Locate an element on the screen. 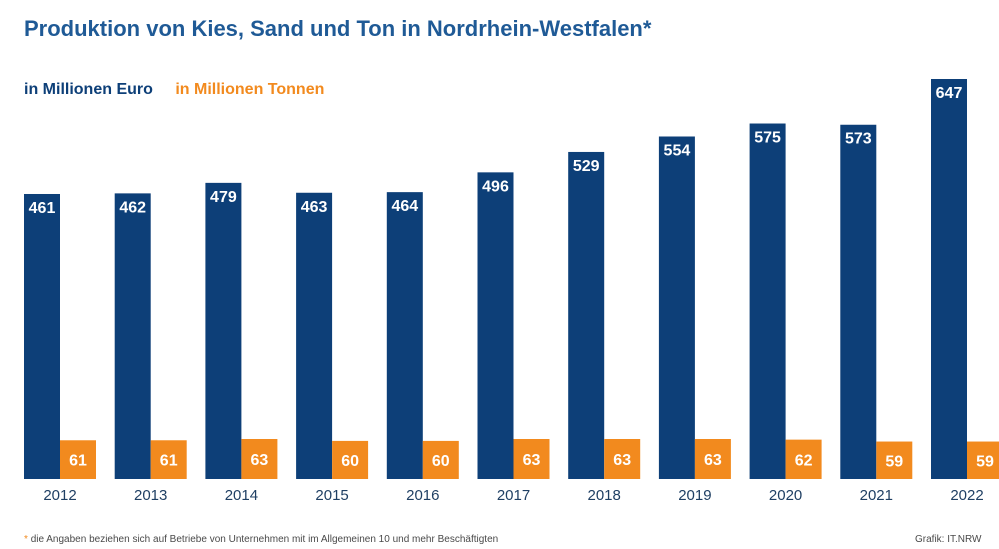 Image resolution: width=999 pixels, height=549 pixels. x-tick-2022: 2022 is located at coordinates (966, 495).